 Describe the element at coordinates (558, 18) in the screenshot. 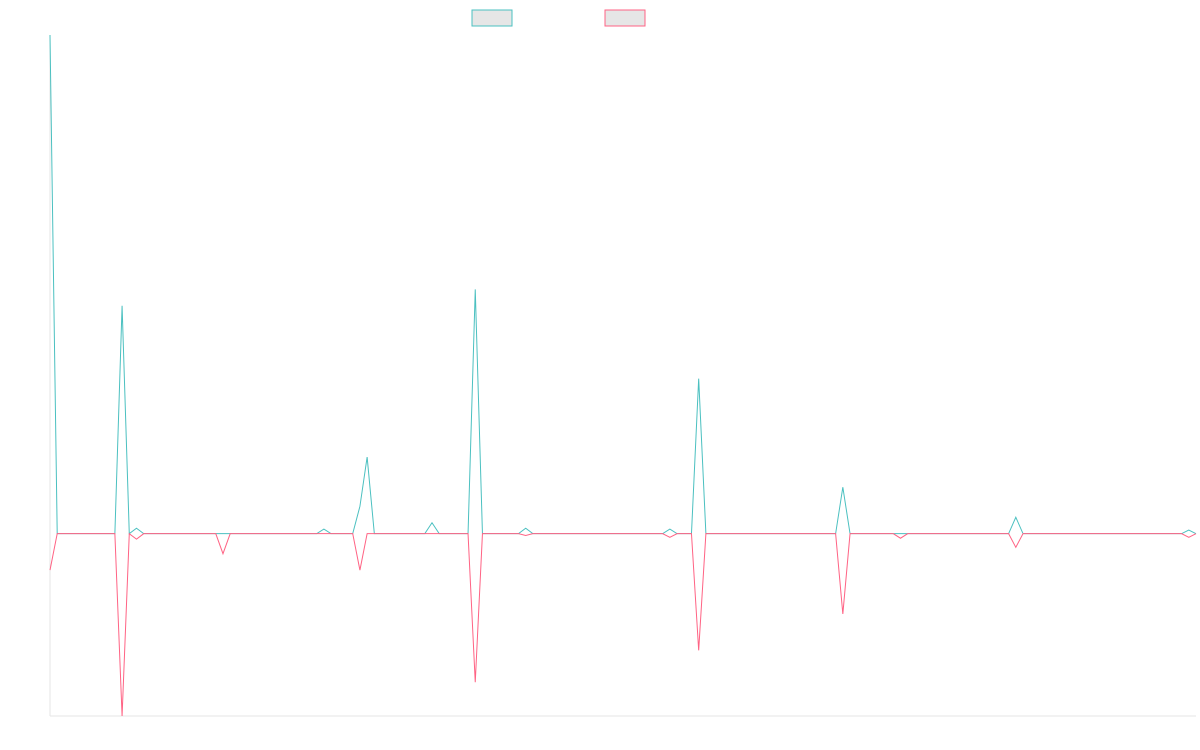

I see `legend` at that location.